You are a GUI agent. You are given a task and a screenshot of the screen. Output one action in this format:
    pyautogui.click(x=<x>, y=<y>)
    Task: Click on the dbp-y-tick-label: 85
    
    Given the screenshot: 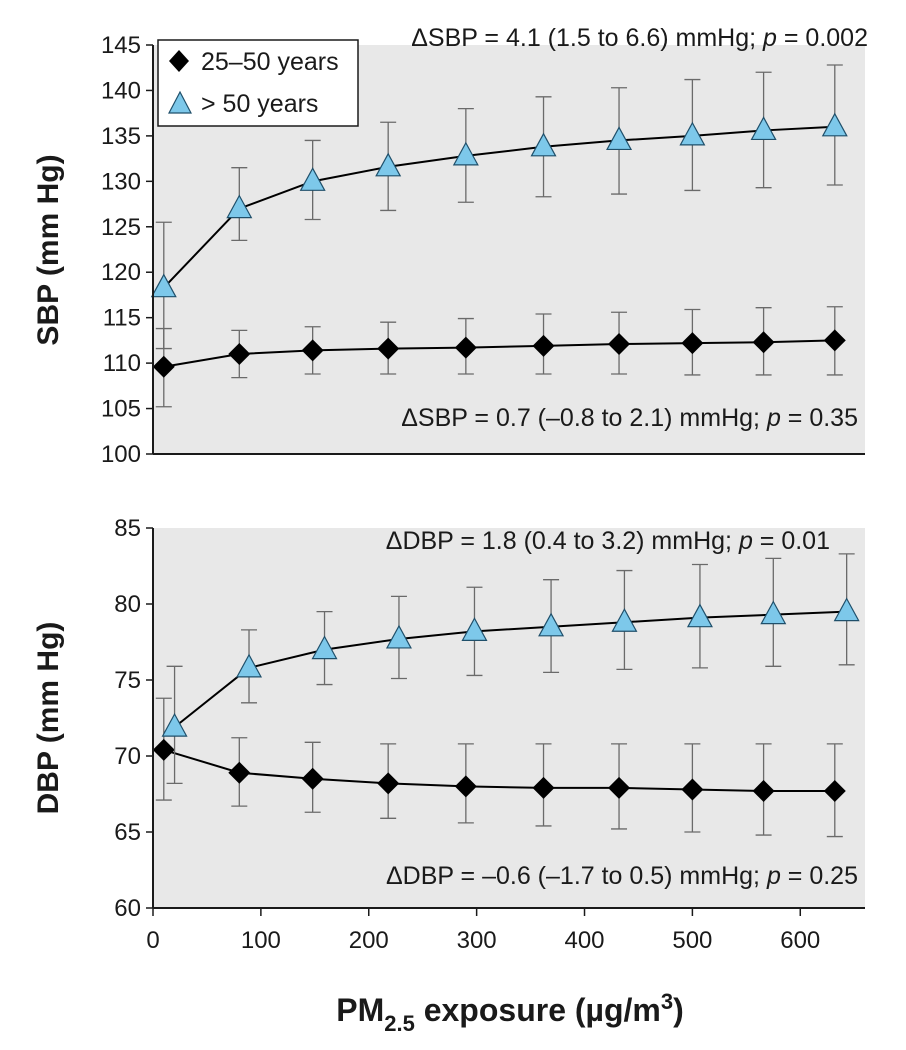 What is the action you would take?
    pyautogui.click(x=127, y=528)
    